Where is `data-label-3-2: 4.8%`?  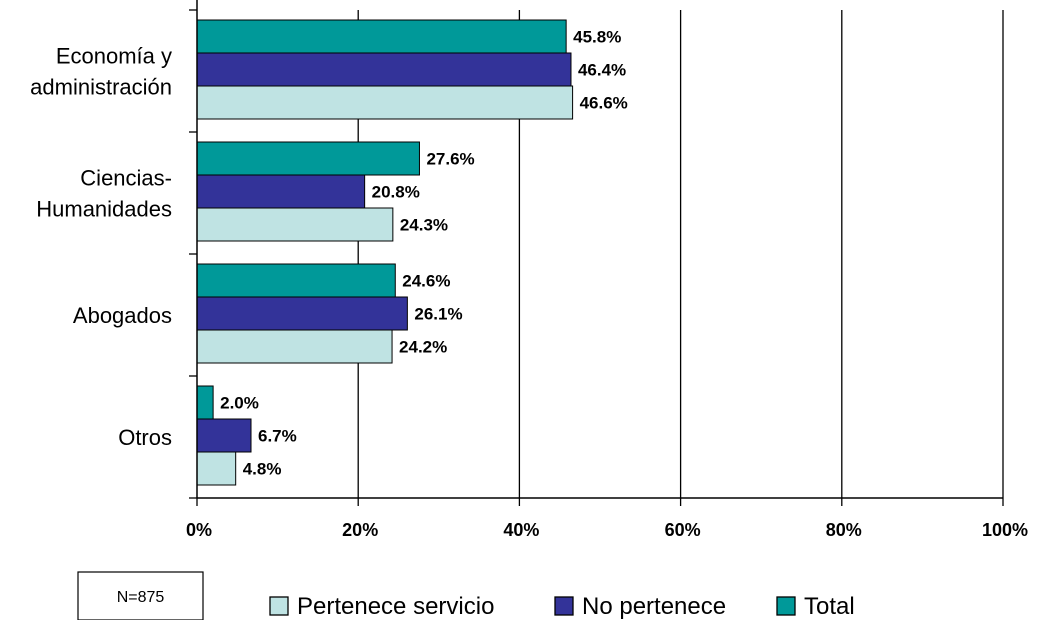 data-label-3-2: 4.8% is located at coordinates (262, 469).